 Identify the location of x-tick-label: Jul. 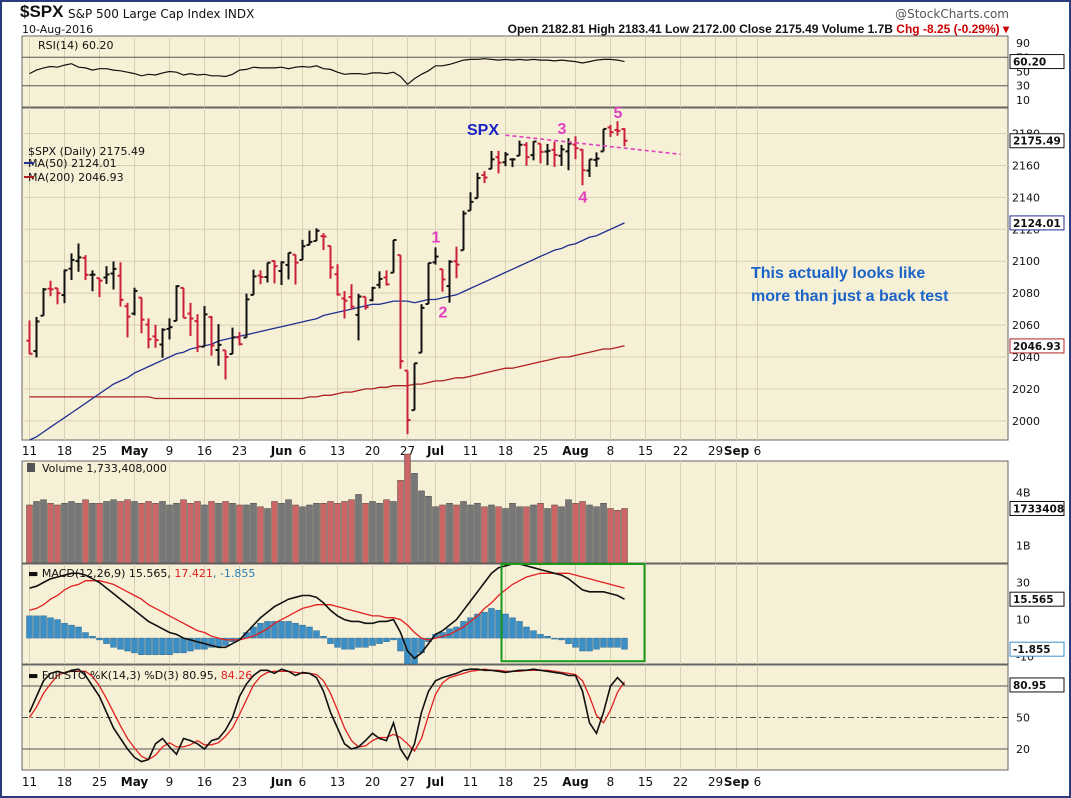
(435, 451).